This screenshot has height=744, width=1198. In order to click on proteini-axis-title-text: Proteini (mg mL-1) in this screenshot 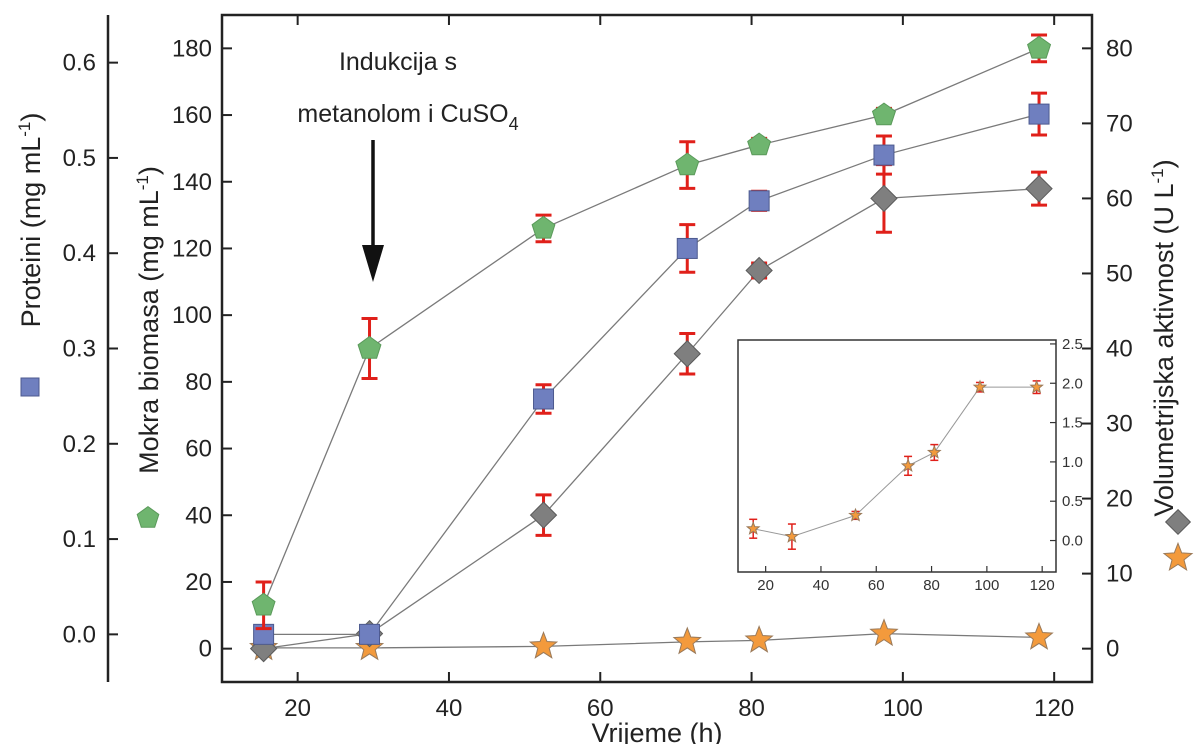, I will do `click(30, 220)`.